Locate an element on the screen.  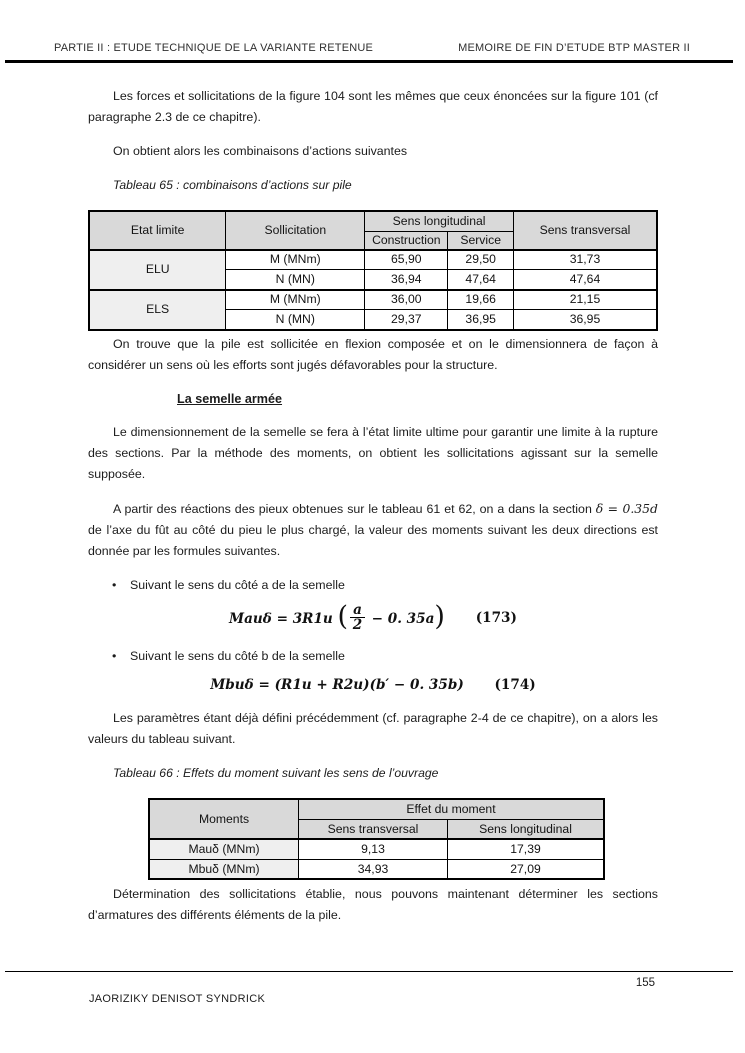
paren-close: ) is located at coordinates (439, 617).